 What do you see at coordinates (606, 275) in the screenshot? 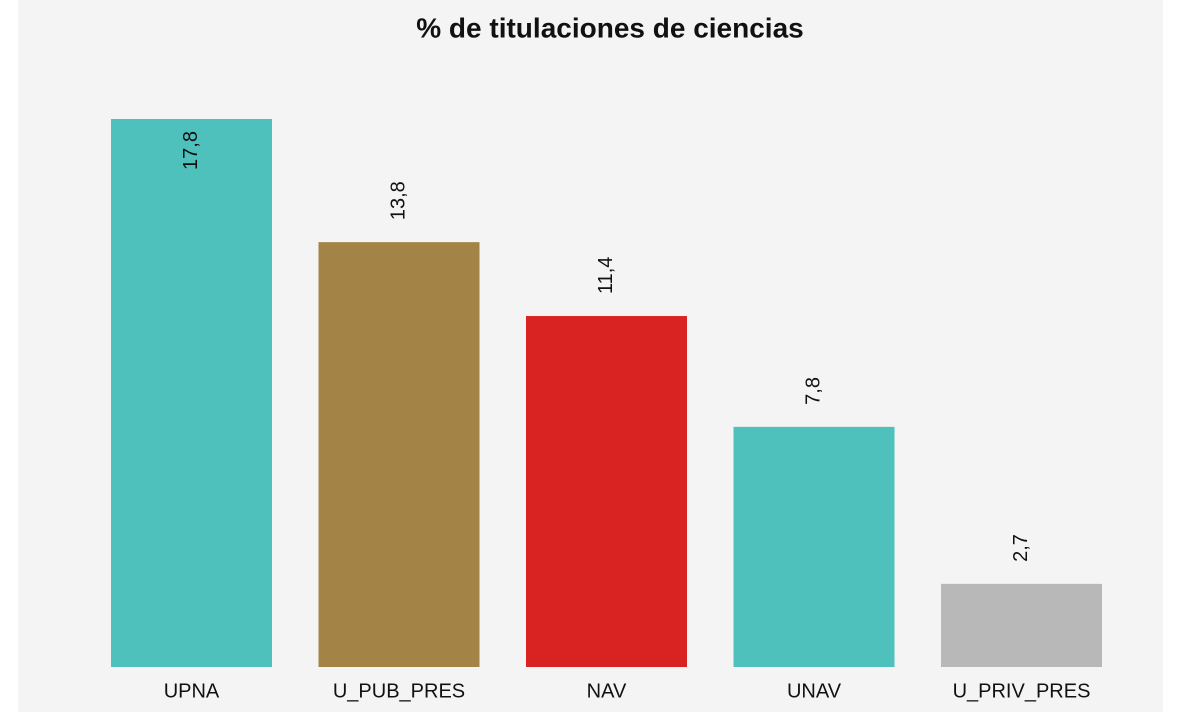
I see `value-label: 11,4` at bounding box center [606, 275].